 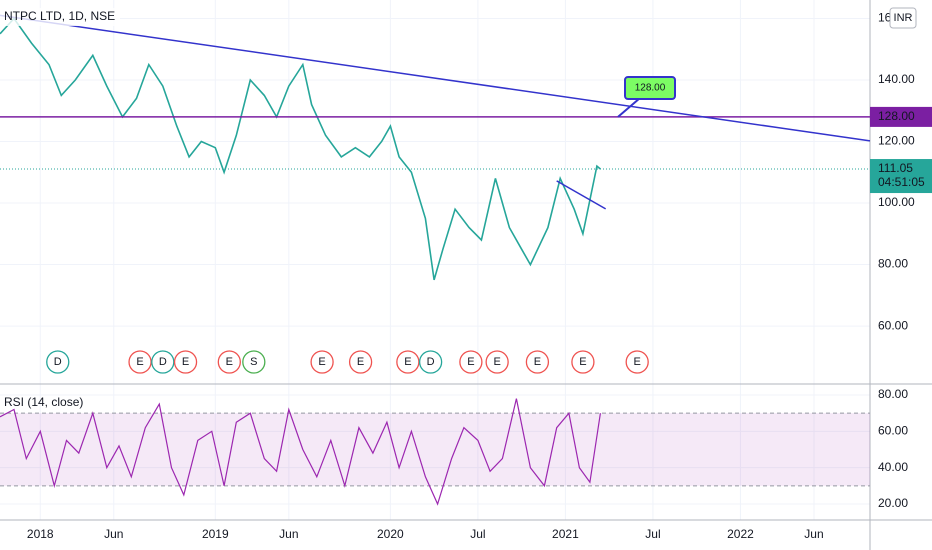 I want to click on rsi-tick-label: 60.00, so click(x=893, y=431).